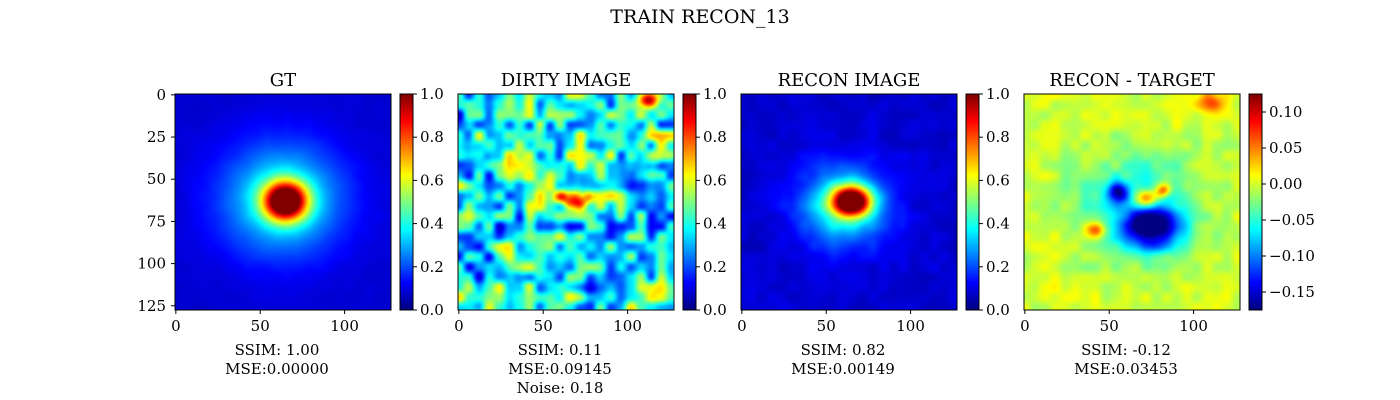  Describe the element at coordinates (1292, 256) in the screenshot. I see `colorbar-tick-label: −0.10` at that location.